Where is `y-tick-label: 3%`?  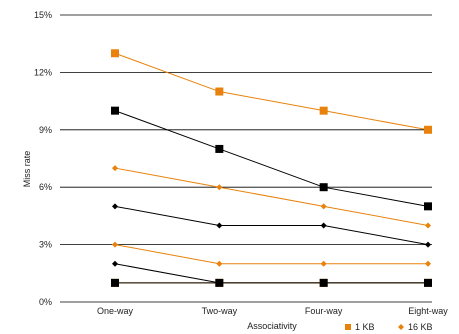 y-tick-label: 3% is located at coordinates (45, 245).